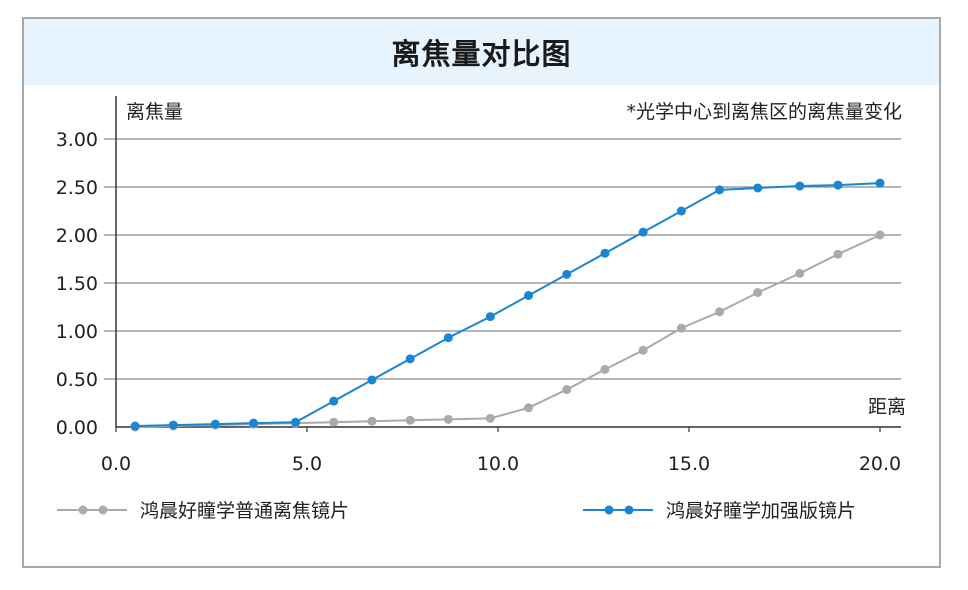  I want to click on title-bar: 离焦量对比图, so click(481, 52).